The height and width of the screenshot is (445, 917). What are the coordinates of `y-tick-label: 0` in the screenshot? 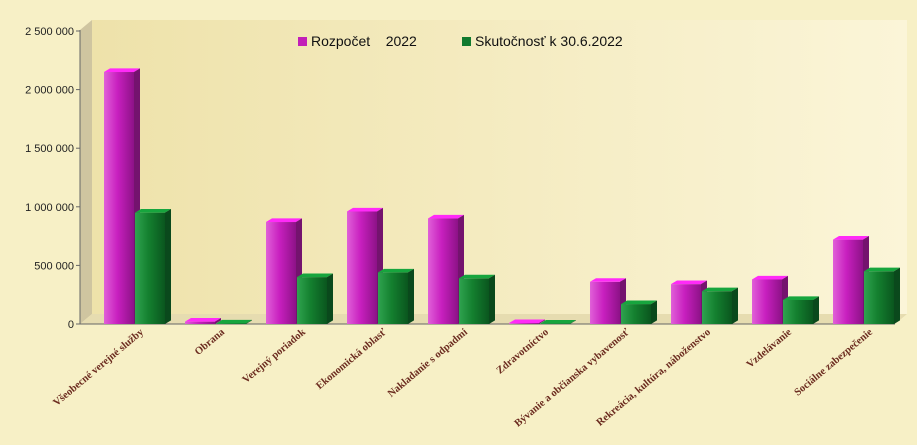 It's located at (71, 325).